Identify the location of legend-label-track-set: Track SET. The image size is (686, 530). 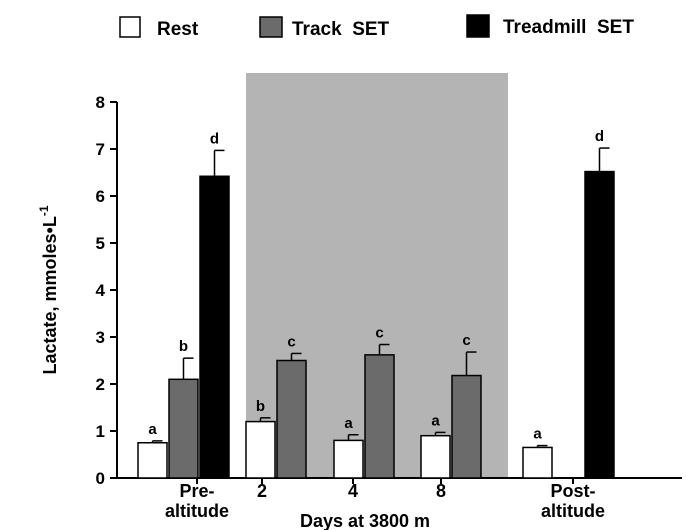
(341, 29).